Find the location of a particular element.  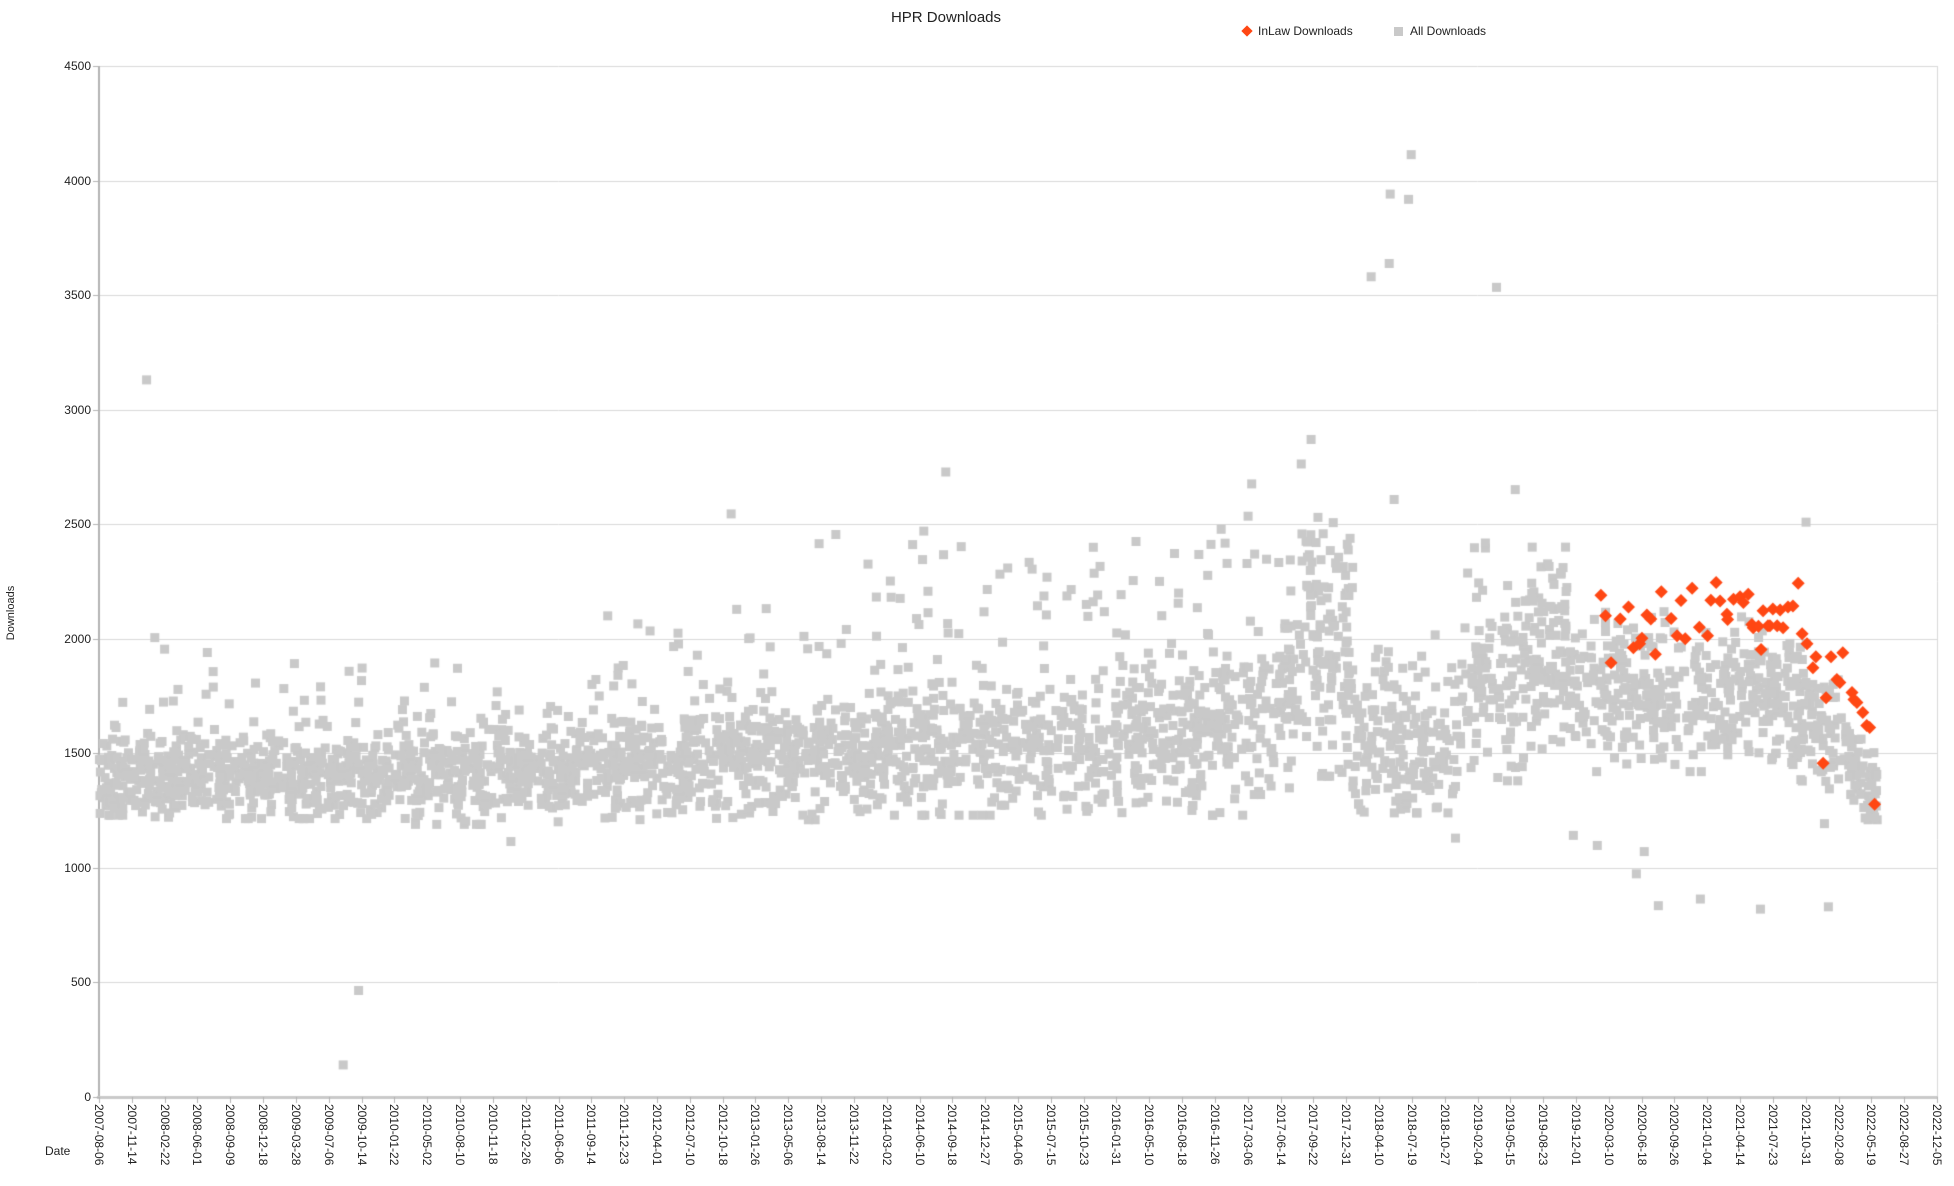

x-tick-label: 2011-09-14 is located at coordinates (591, 1134).